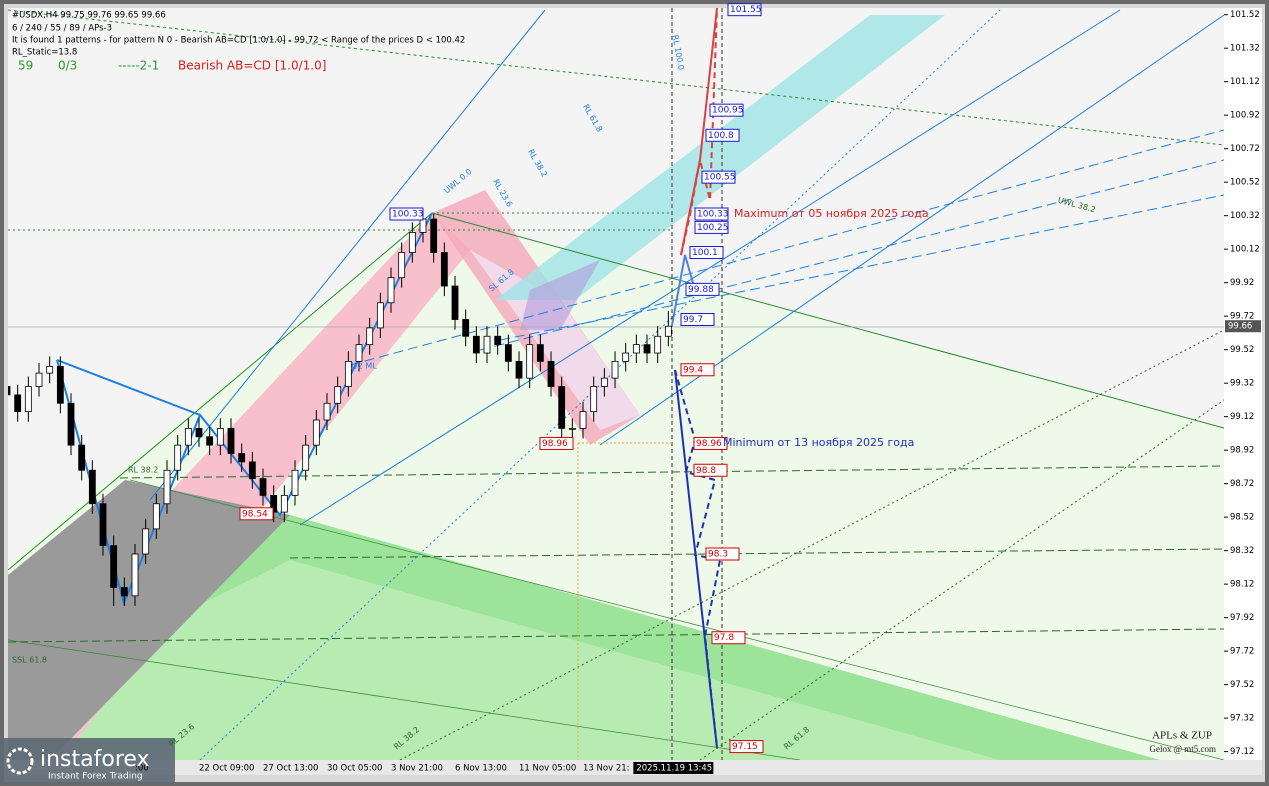 The width and height of the screenshot is (1269, 786). Describe the element at coordinates (693, 320) in the screenshot. I see `level-label: 99.7` at that location.